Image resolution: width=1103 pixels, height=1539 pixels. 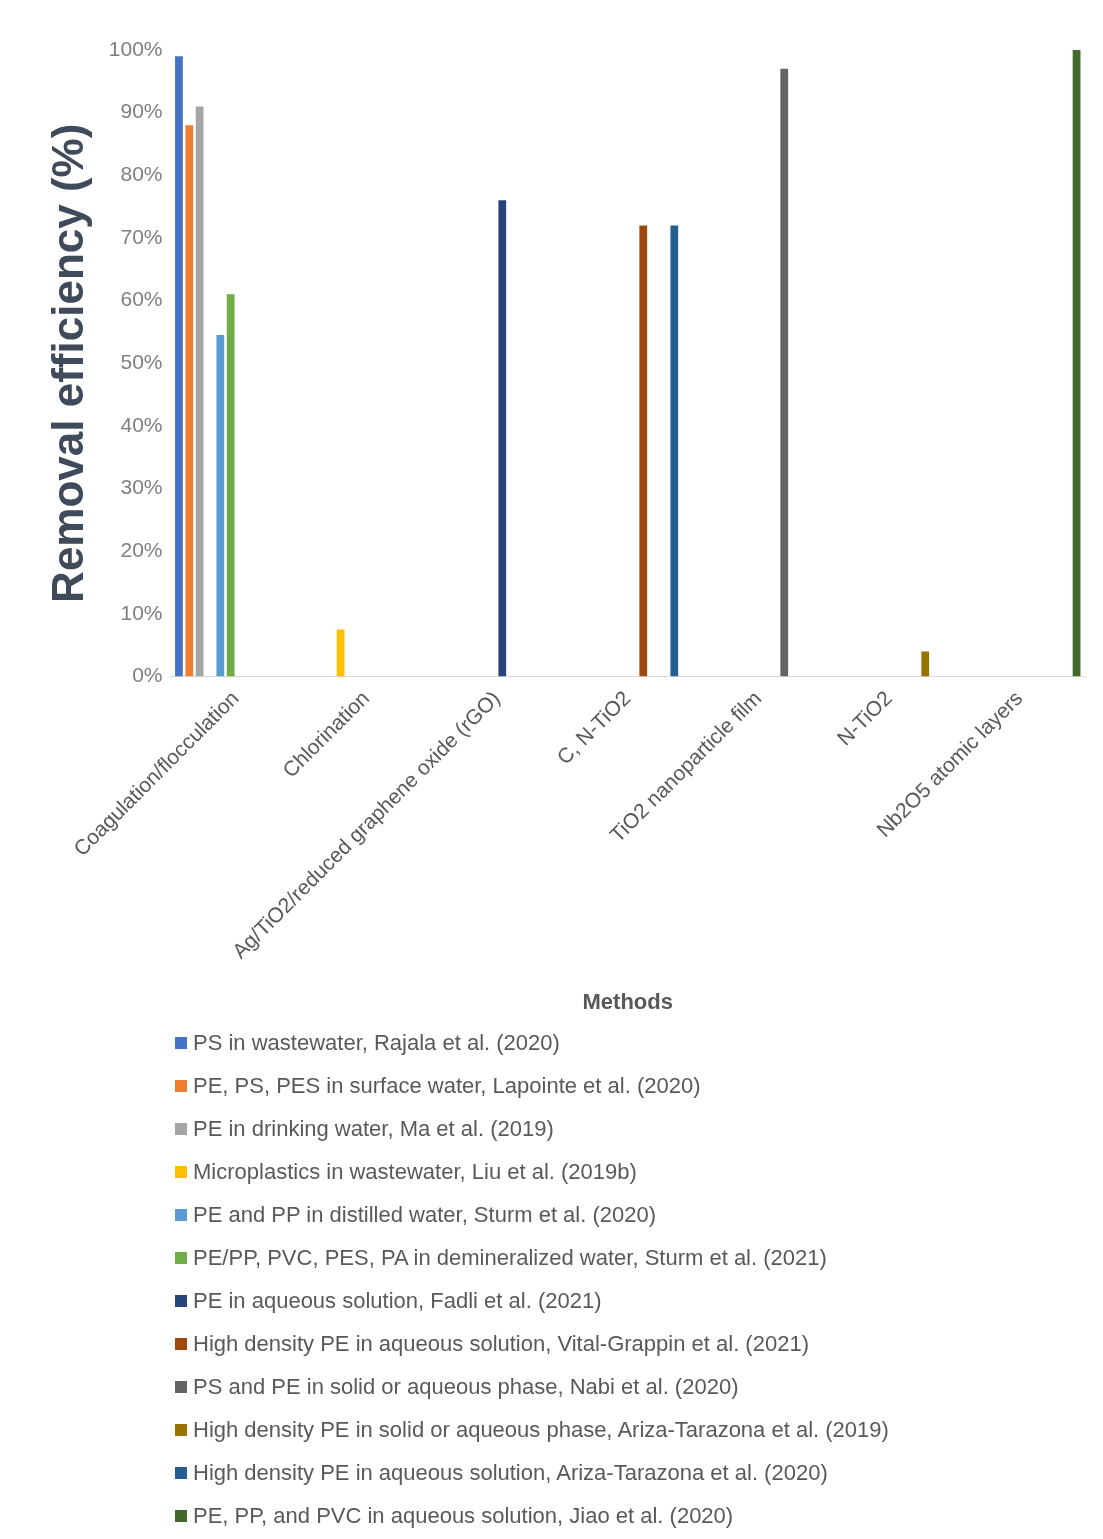 What do you see at coordinates (510, 1258) in the screenshot?
I see `legend-label: PE/PP, PVC, PES, PA in demineralized water, Sturm et al. (2021)` at bounding box center [510, 1258].